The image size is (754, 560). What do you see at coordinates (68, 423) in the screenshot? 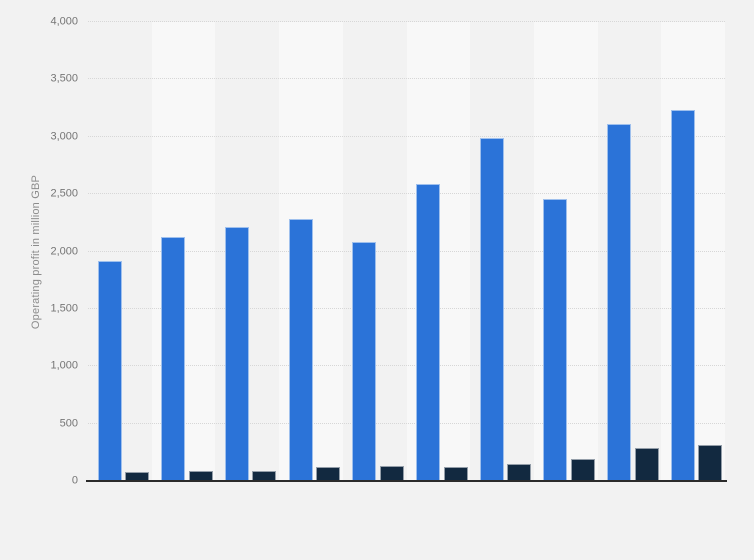
I see `y-axis-tick-label: 500` at bounding box center [68, 423].